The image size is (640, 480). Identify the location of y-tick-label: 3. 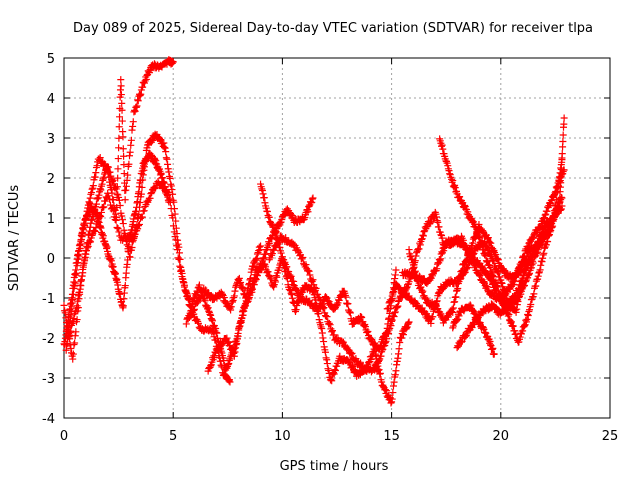
(51, 139).